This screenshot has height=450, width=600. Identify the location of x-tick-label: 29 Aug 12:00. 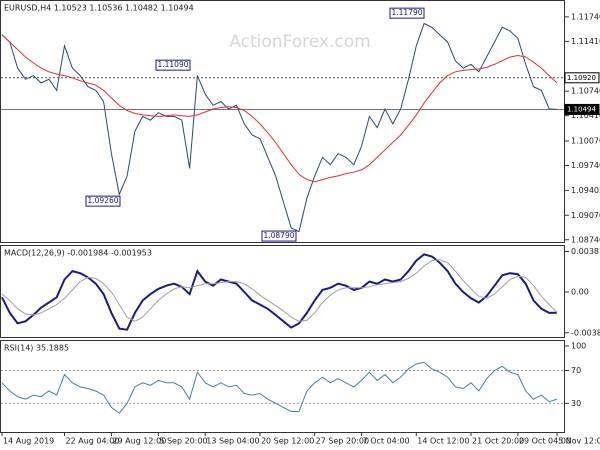
(139, 441).